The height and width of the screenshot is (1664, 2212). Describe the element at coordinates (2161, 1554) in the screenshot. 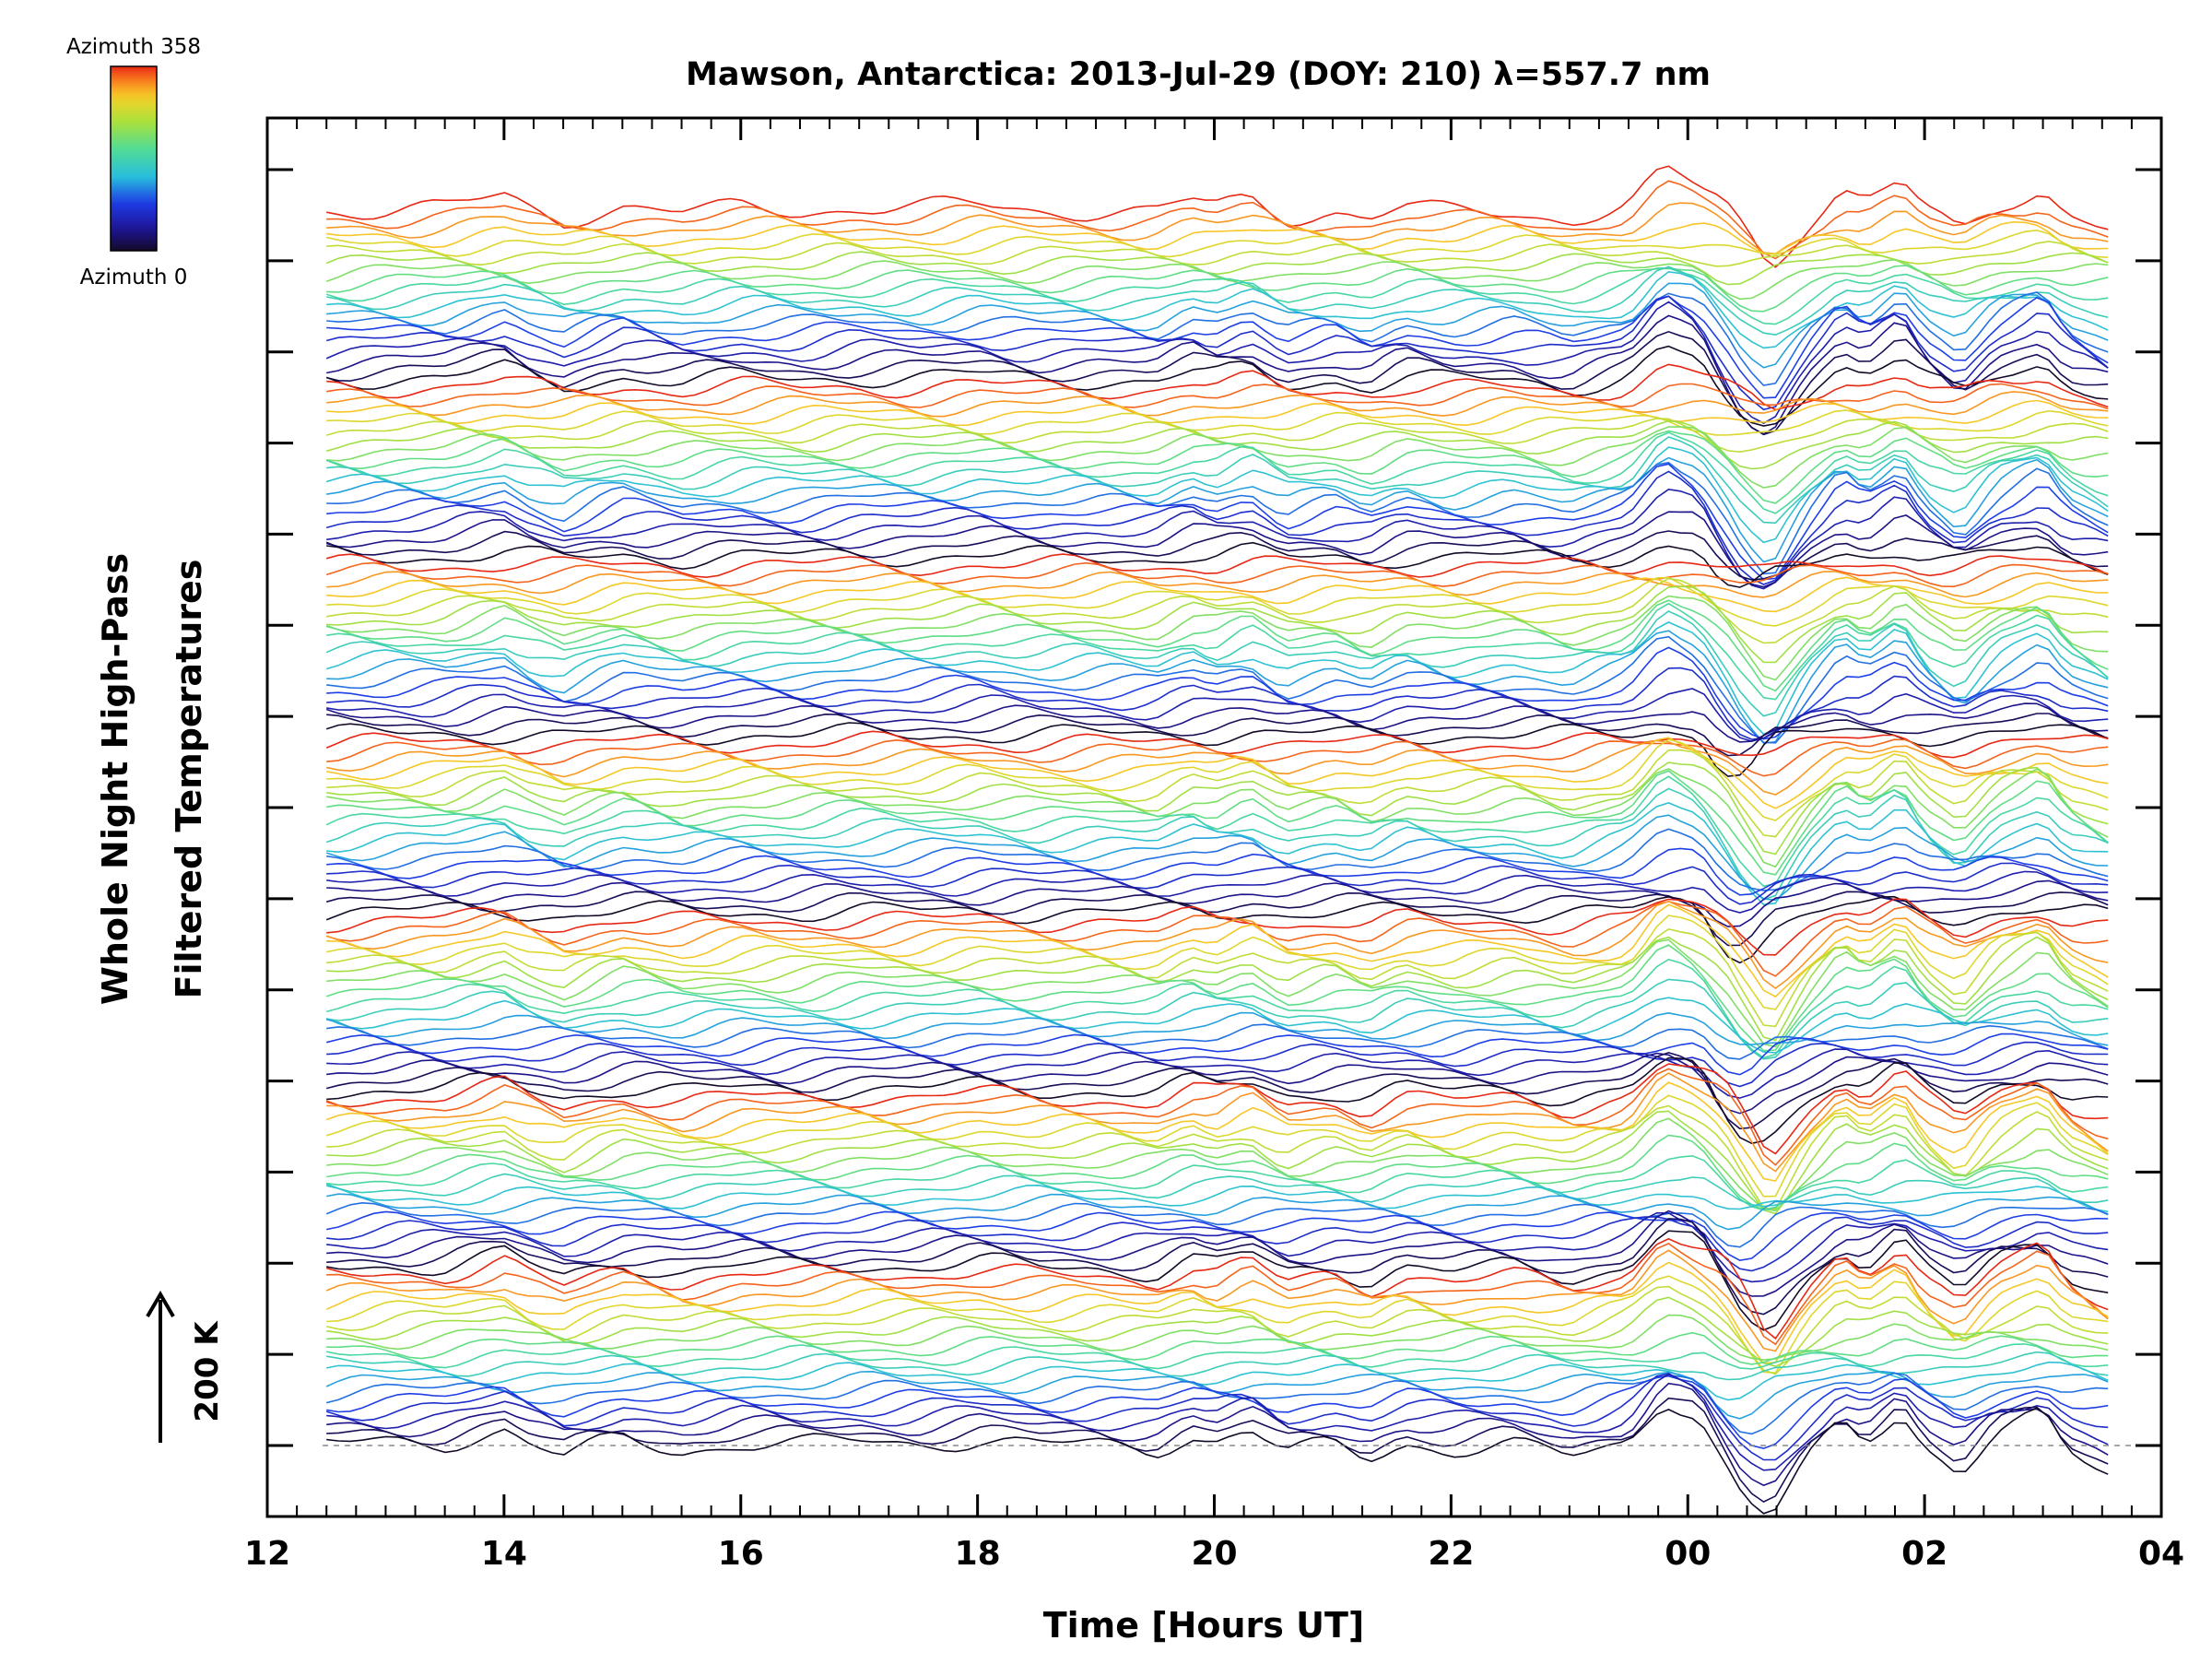

I see `x-tick-label: 04` at that location.